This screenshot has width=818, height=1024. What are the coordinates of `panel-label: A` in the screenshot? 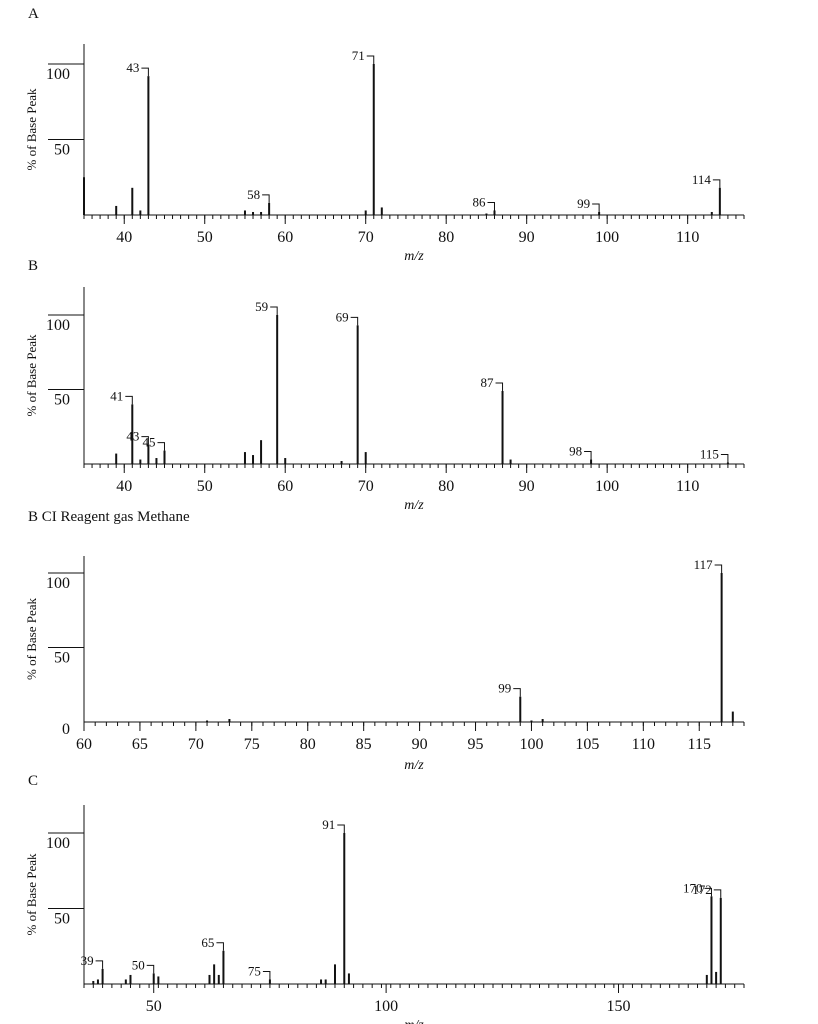 It's located at (33, 14).